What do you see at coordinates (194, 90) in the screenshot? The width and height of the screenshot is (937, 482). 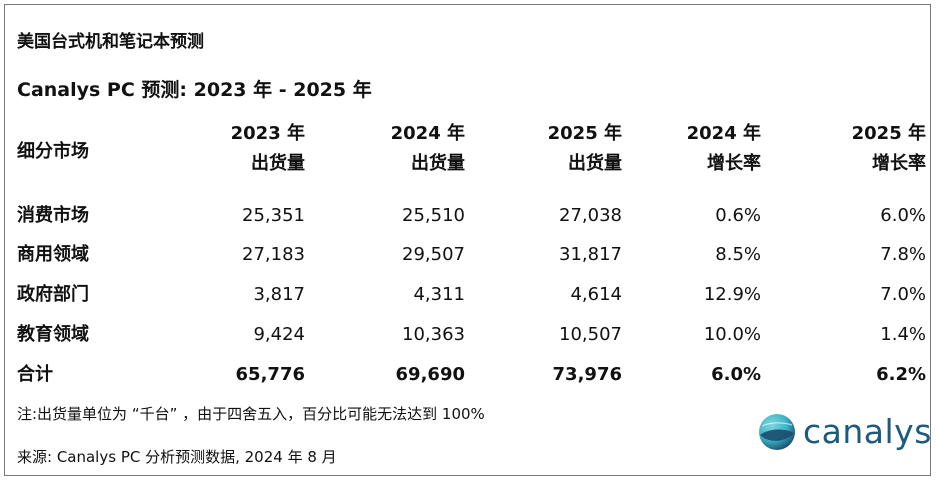 I see `report-subtitle: Canalys PC 预测: 2023 年 - 2025 年` at bounding box center [194, 90].